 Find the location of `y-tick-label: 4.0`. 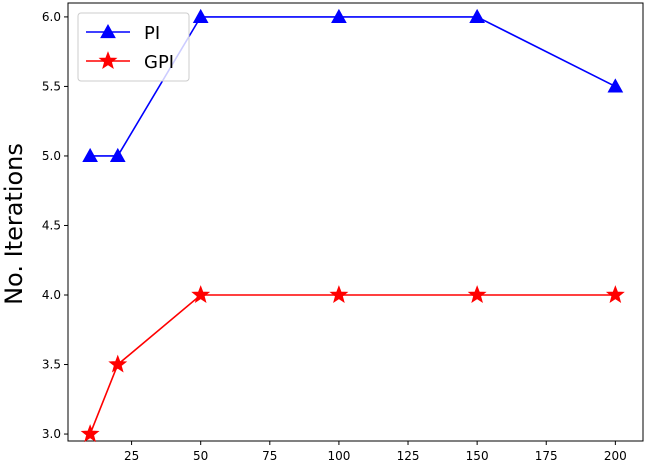

y-tick-label: 4.0 is located at coordinates (51, 295).